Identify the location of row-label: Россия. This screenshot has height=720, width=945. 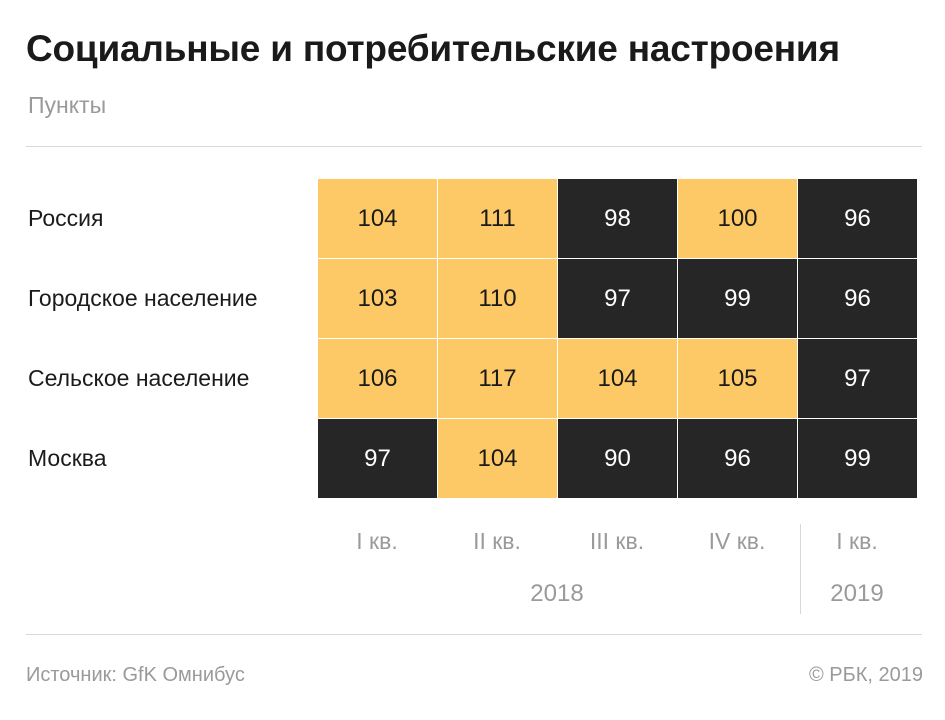
(66, 218).